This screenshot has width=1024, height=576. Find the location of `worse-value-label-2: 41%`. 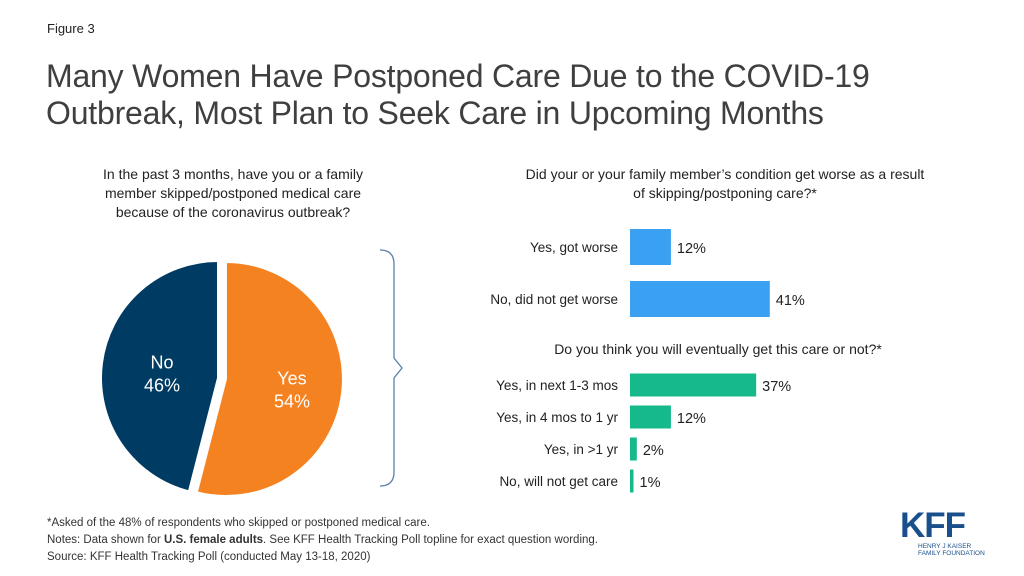

worse-value-label-2: 41% is located at coordinates (790, 301).